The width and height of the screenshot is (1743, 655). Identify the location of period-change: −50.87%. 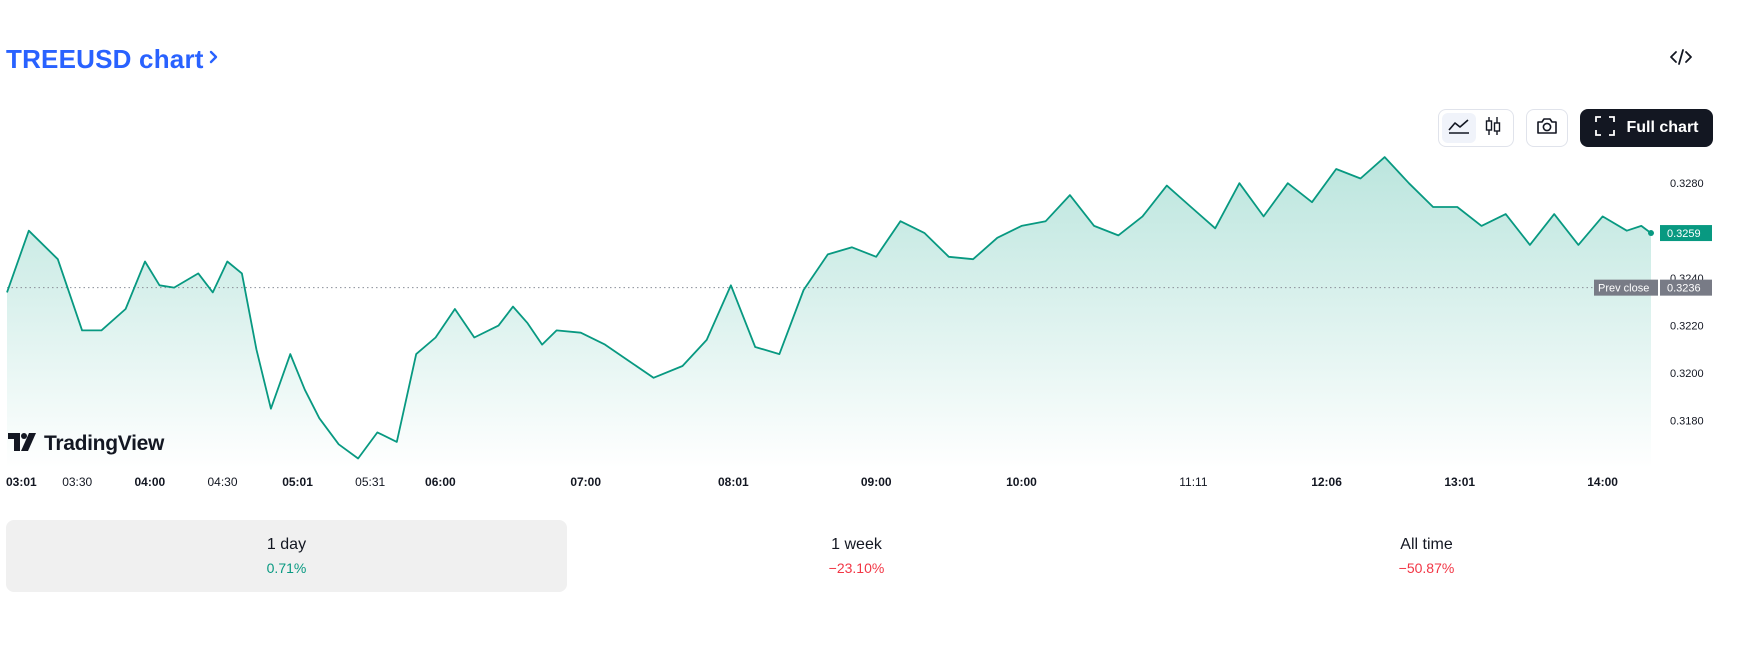
(1426, 568).